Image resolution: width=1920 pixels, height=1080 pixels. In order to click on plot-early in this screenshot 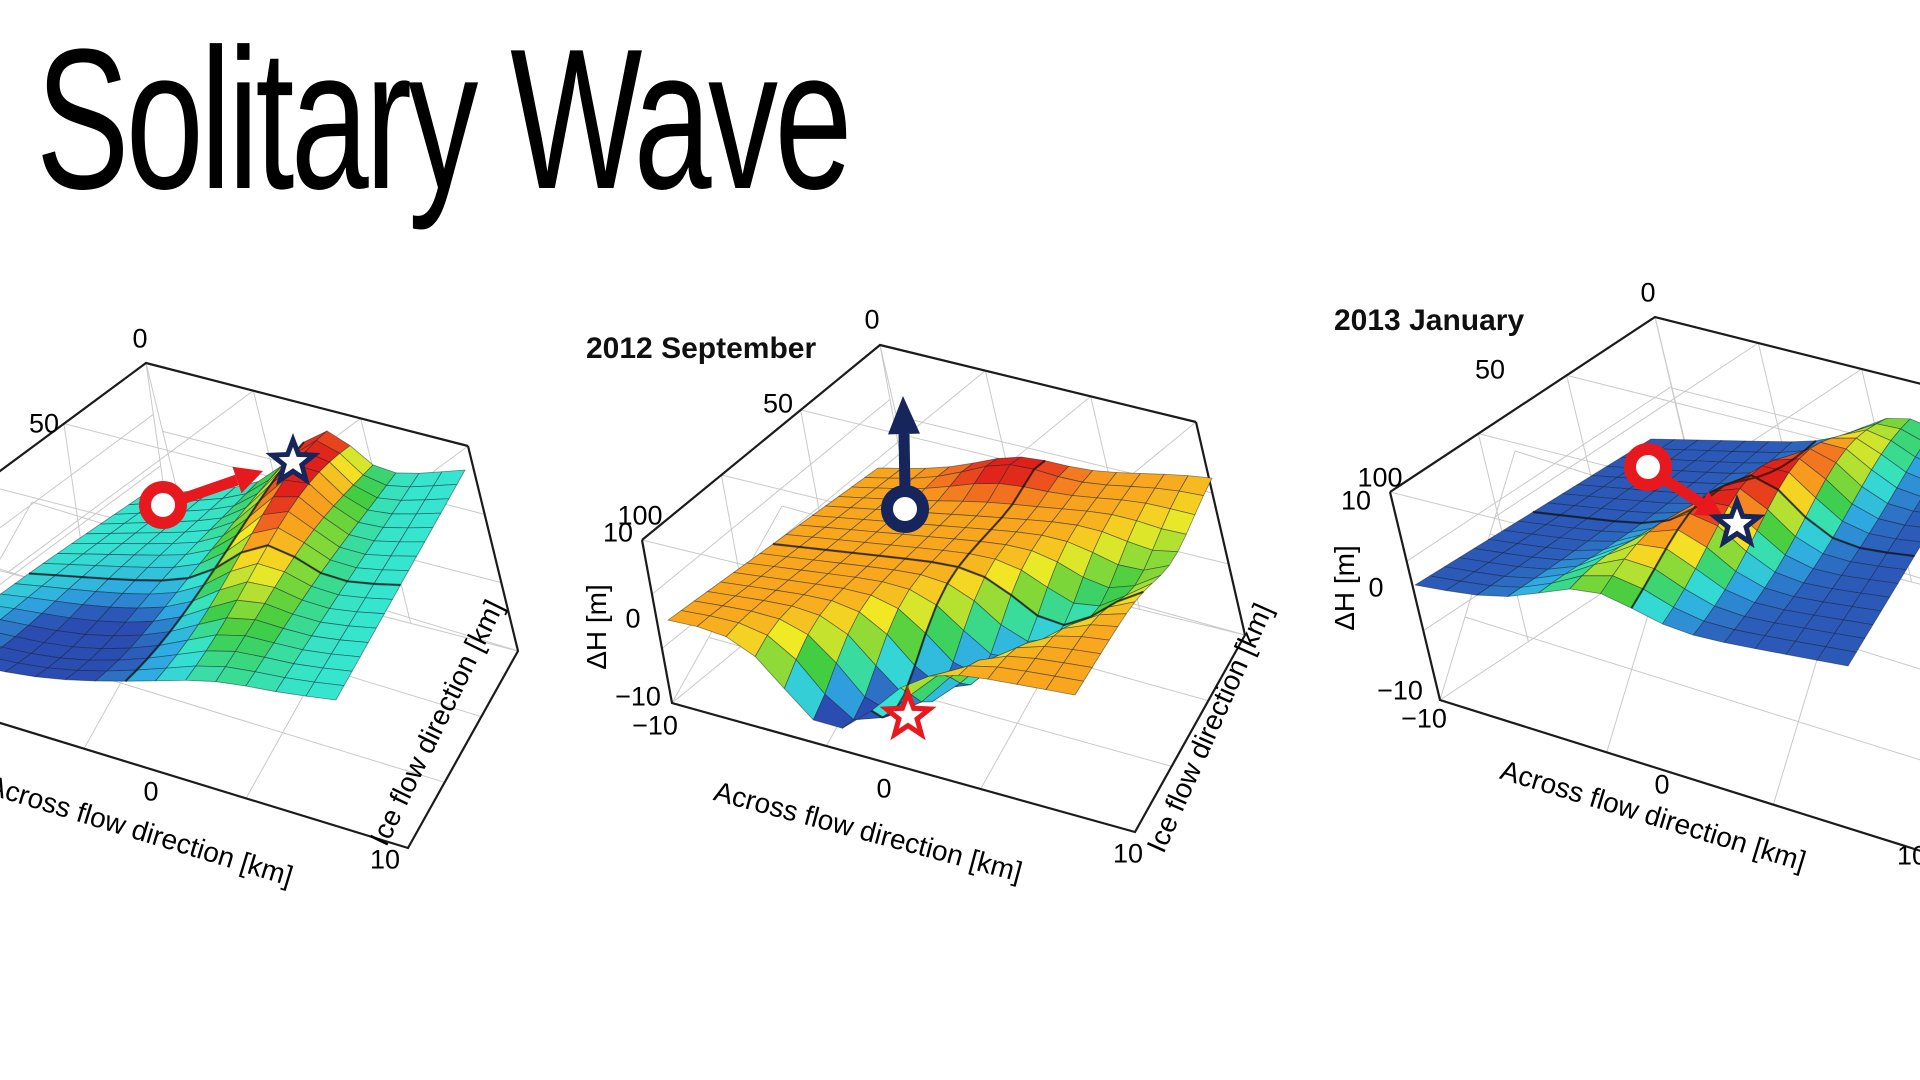, I will do `click(260, 605)`.